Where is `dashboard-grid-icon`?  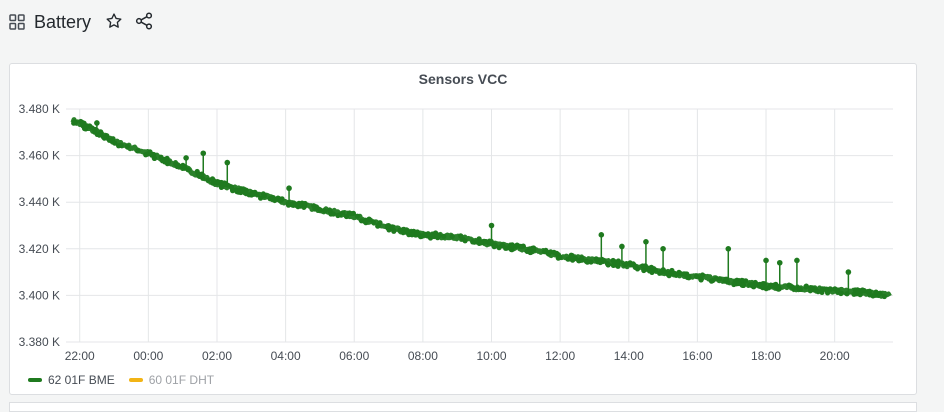 dashboard-grid-icon is located at coordinates (17, 22).